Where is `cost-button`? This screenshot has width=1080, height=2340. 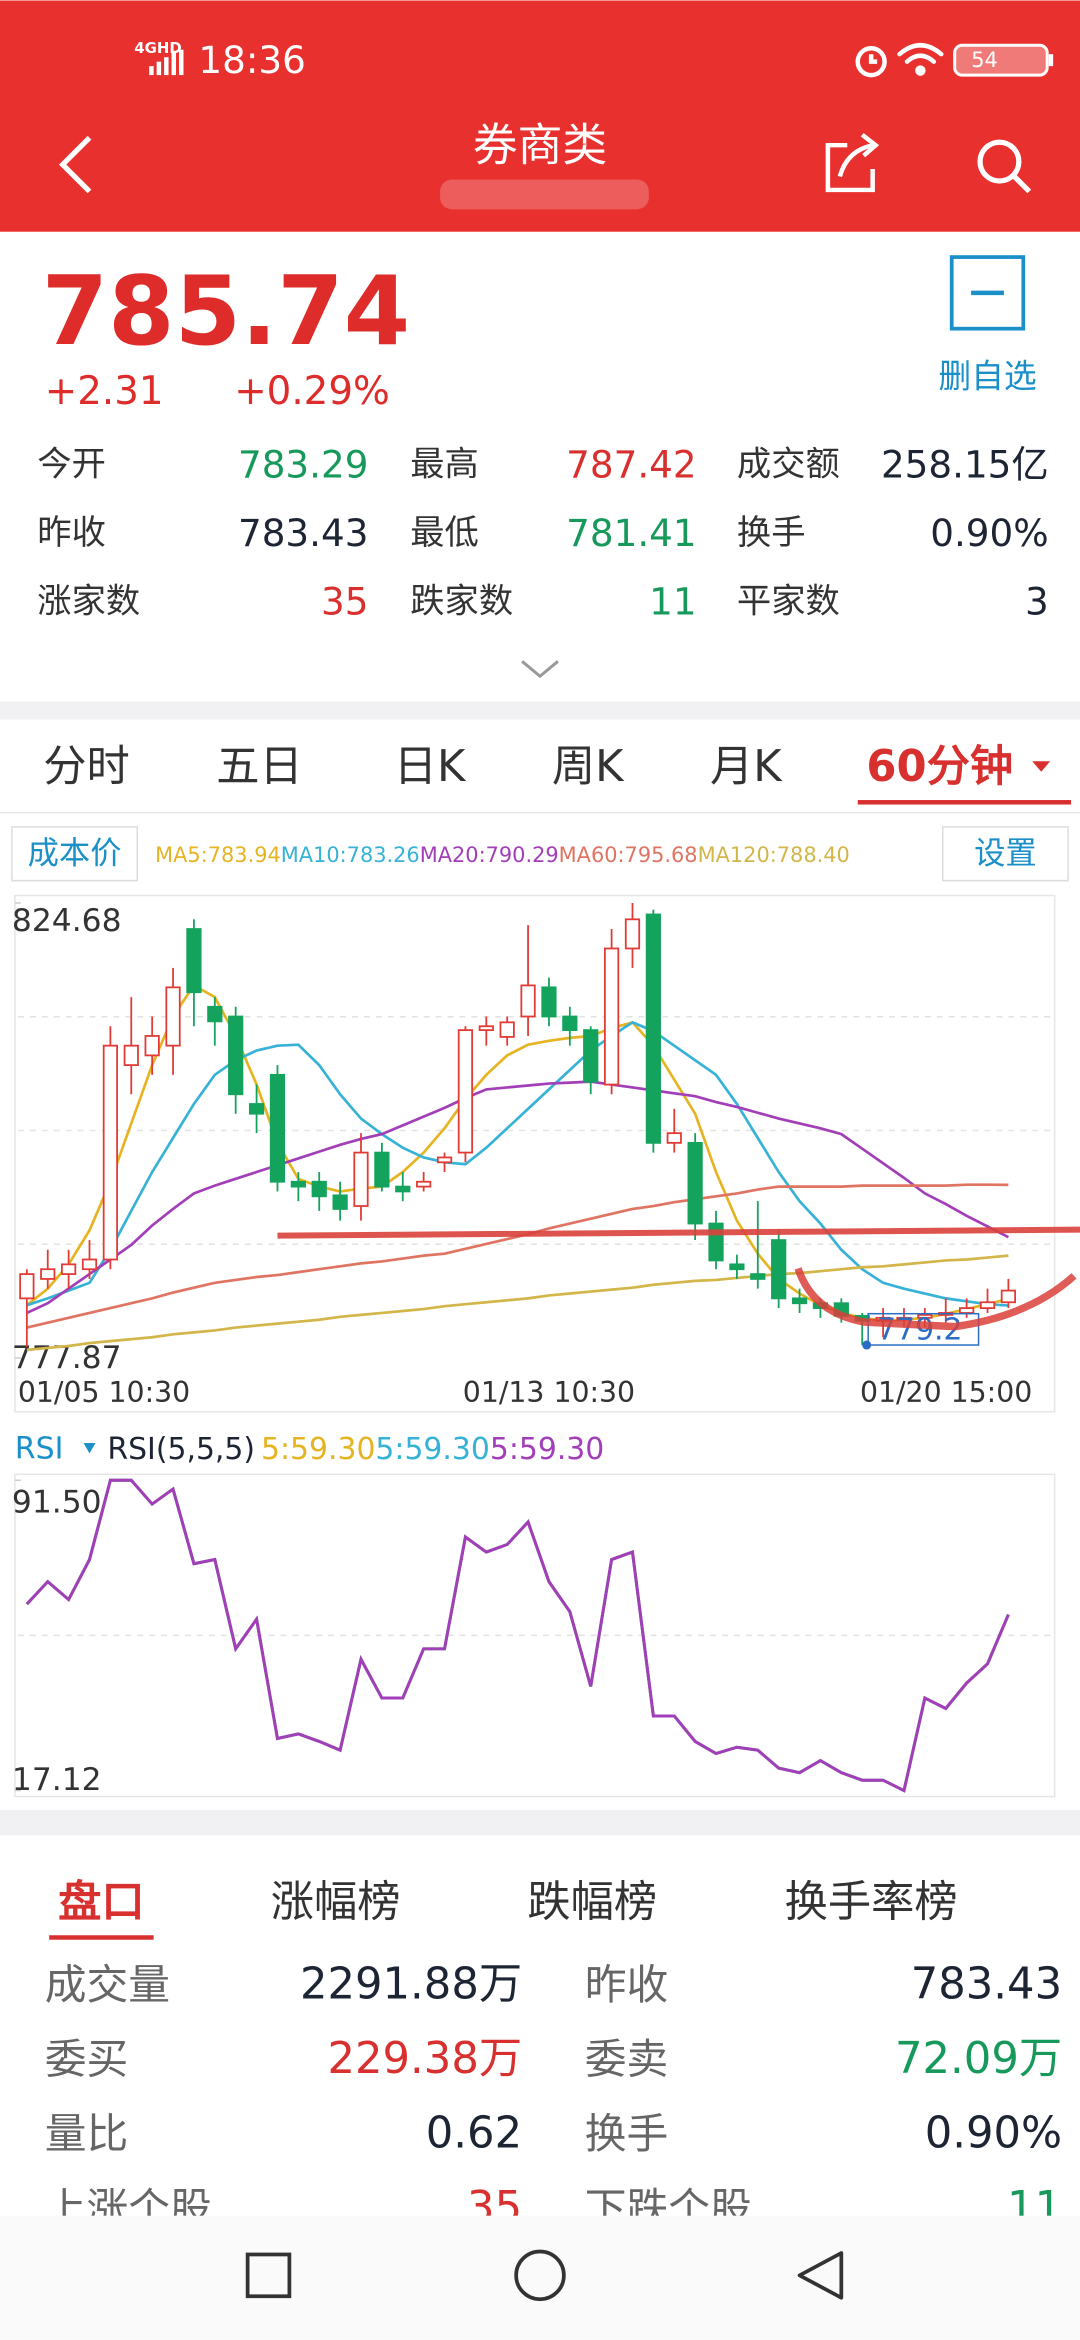 cost-button is located at coordinates (74, 854).